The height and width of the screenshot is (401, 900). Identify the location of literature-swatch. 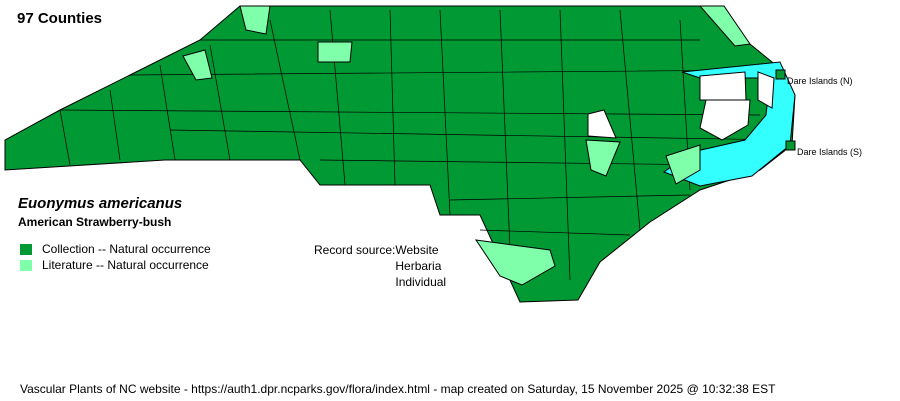
(26, 265).